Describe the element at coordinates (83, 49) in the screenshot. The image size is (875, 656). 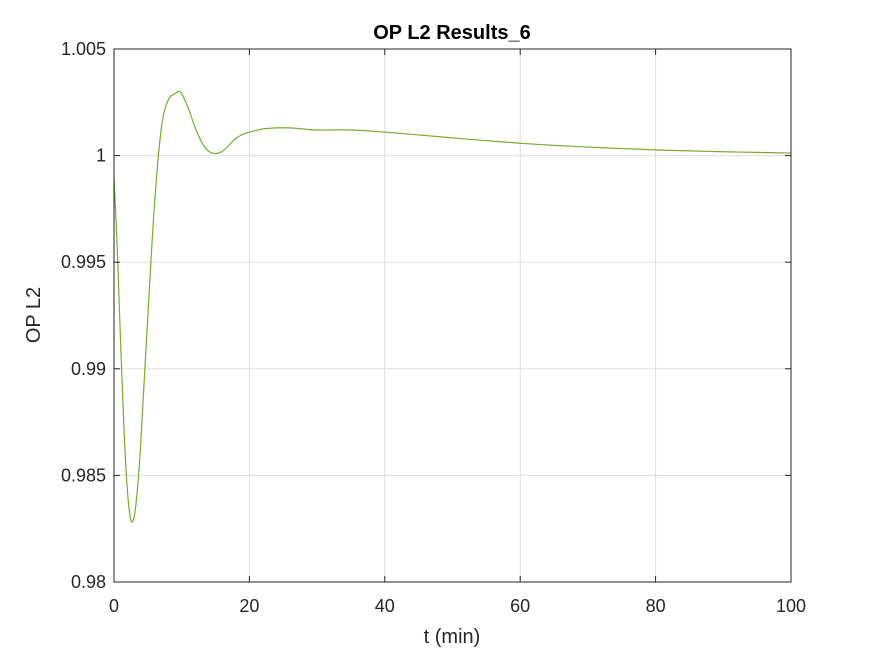
I see `y-tick-label: 1.005` at that location.